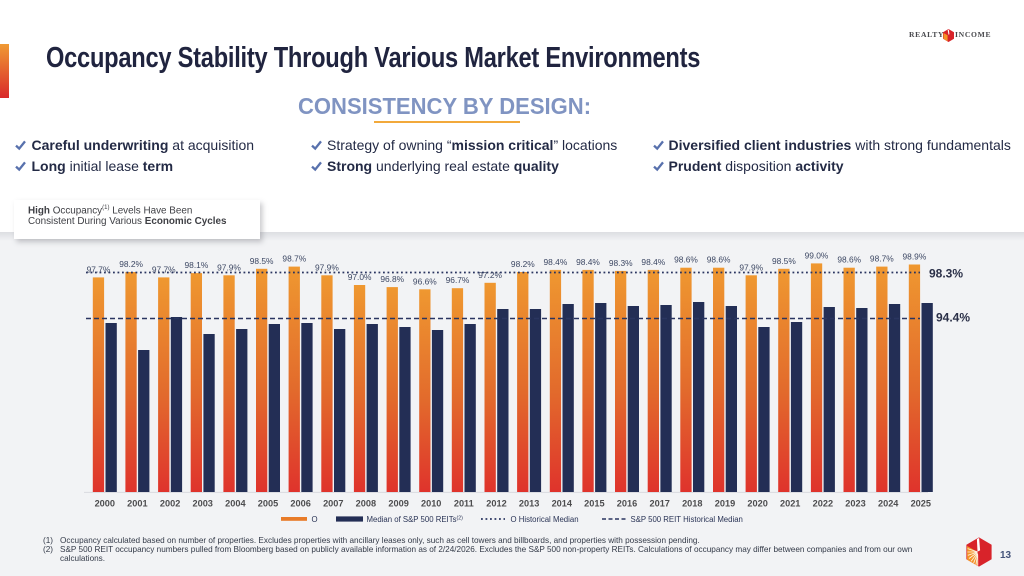 The width and height of the screenshot is (1024, 576). Describe the element at coordinates (333, 504) in the screenshot. I see `svg-text: 2007` at that location.